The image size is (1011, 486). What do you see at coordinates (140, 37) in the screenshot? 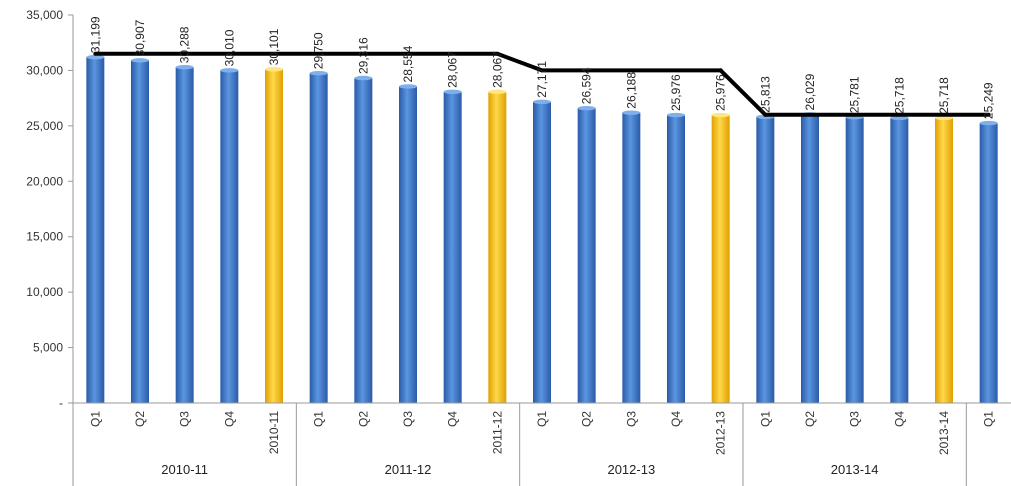
I see `data-label: 30,907` at bounding box center [140, 37].